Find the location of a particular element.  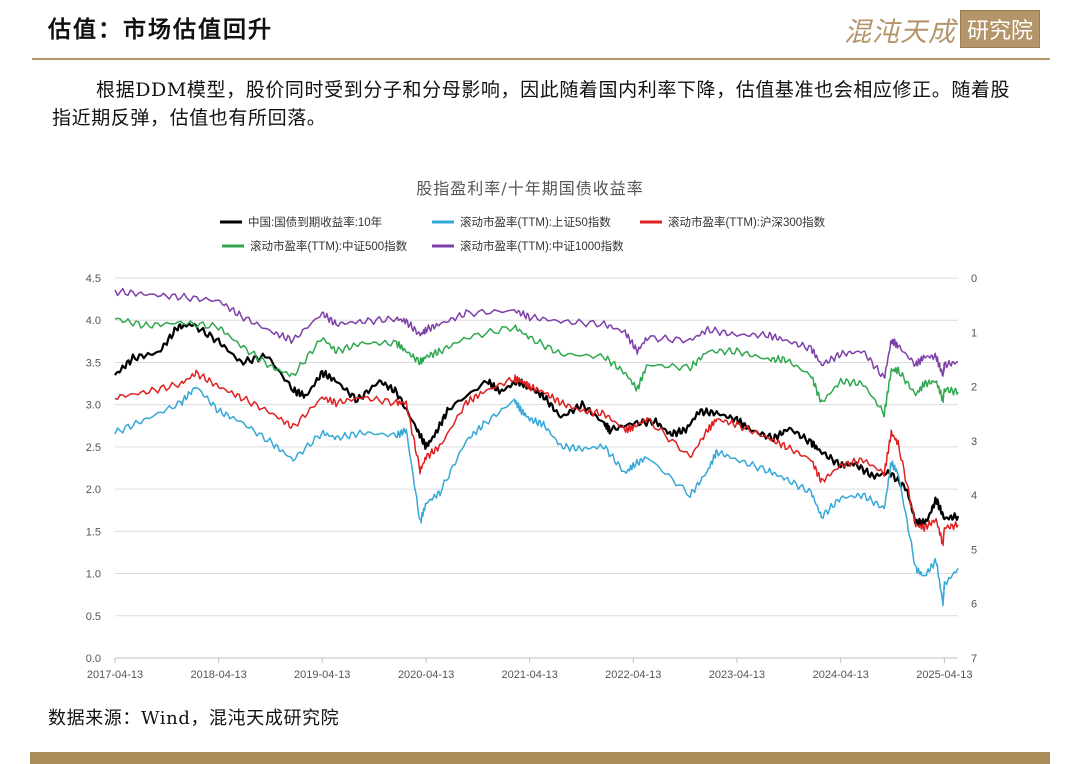

brand-logo: 混沌天成 研究院 is located at coordinates (942, 29).